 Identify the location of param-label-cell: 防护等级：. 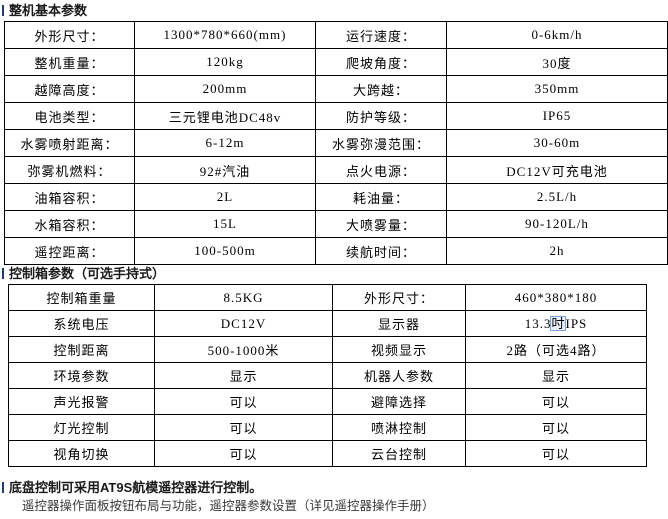
(381, 116).